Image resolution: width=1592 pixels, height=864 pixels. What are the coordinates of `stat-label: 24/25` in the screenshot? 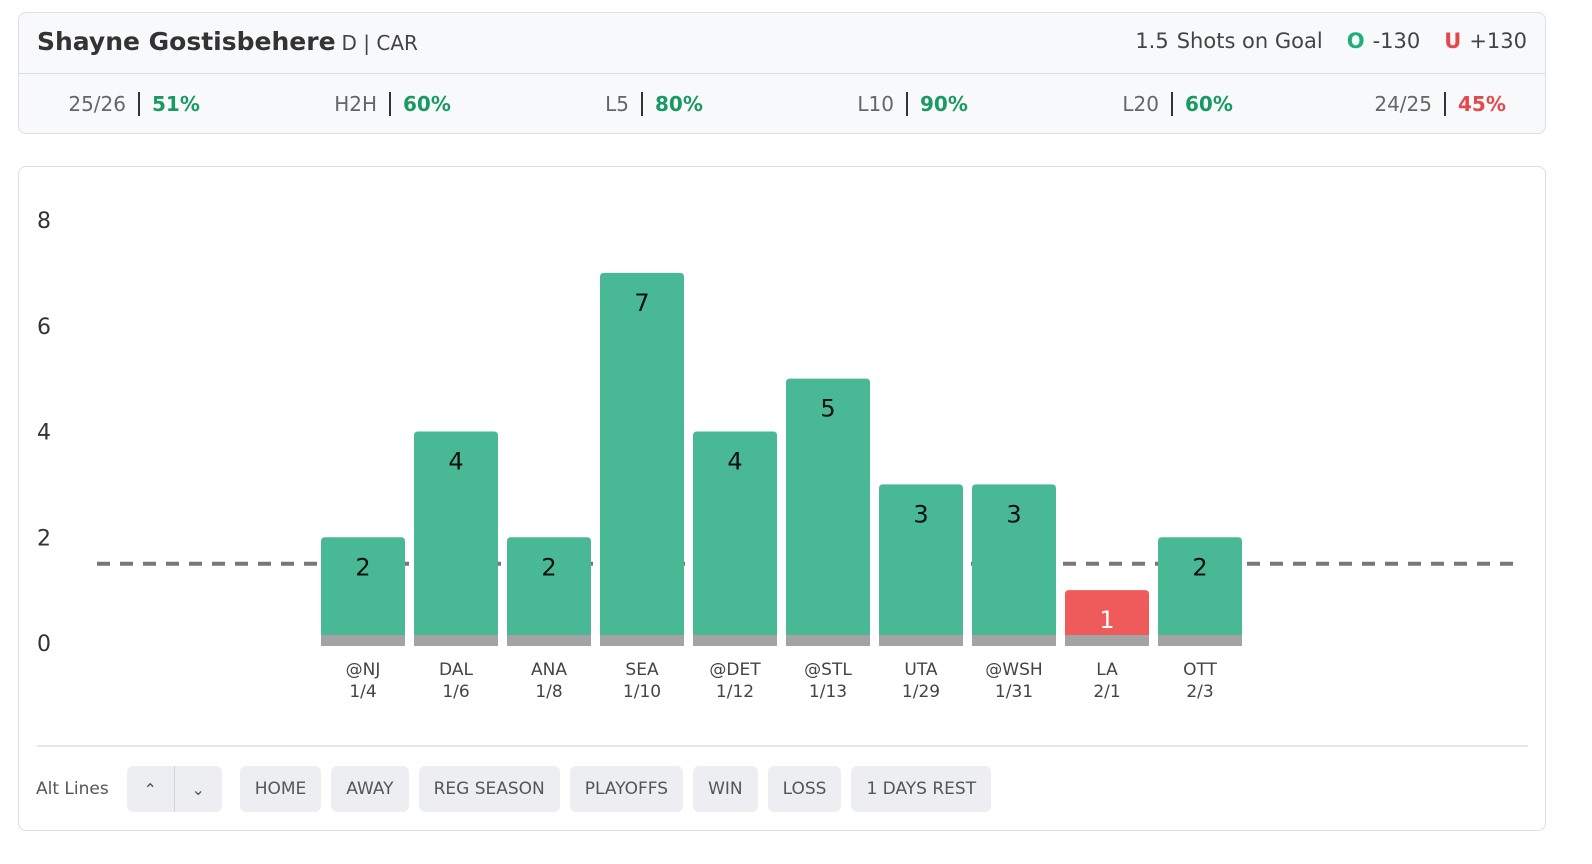 It's located at (1389, 104).